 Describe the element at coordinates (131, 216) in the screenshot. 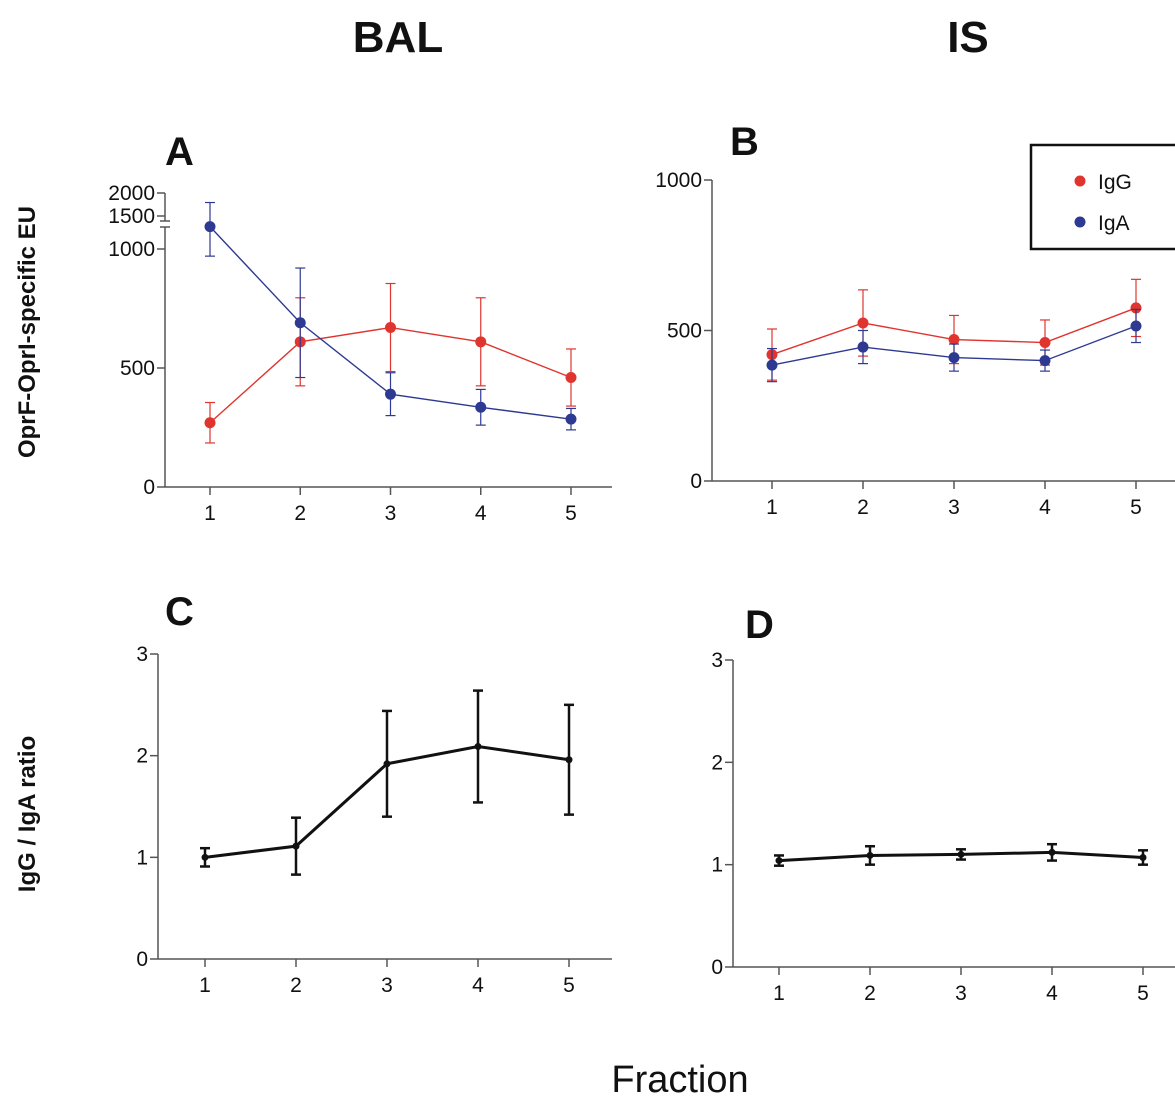

I see `y-tick-label: 1500` at that location.